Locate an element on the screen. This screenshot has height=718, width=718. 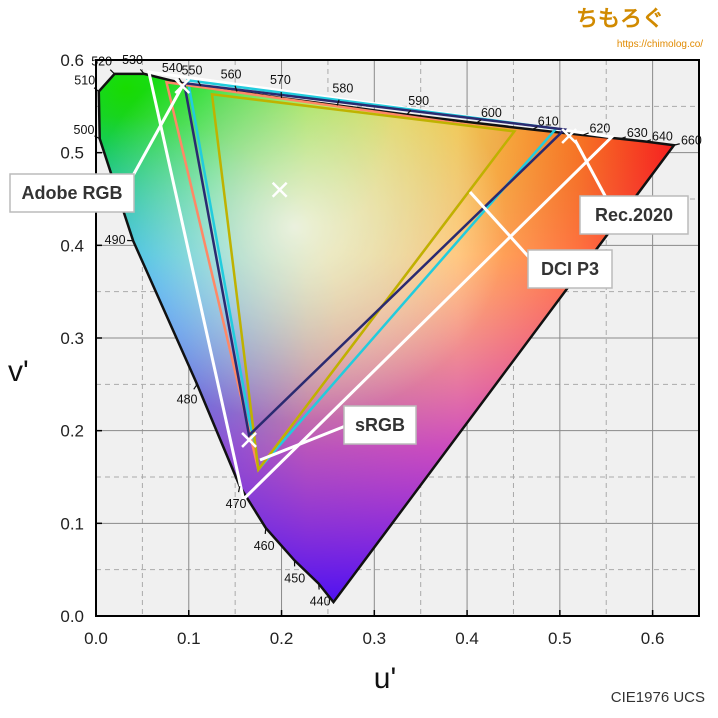
x-tick-label: 0.4 is located at coordinates (467, 638).